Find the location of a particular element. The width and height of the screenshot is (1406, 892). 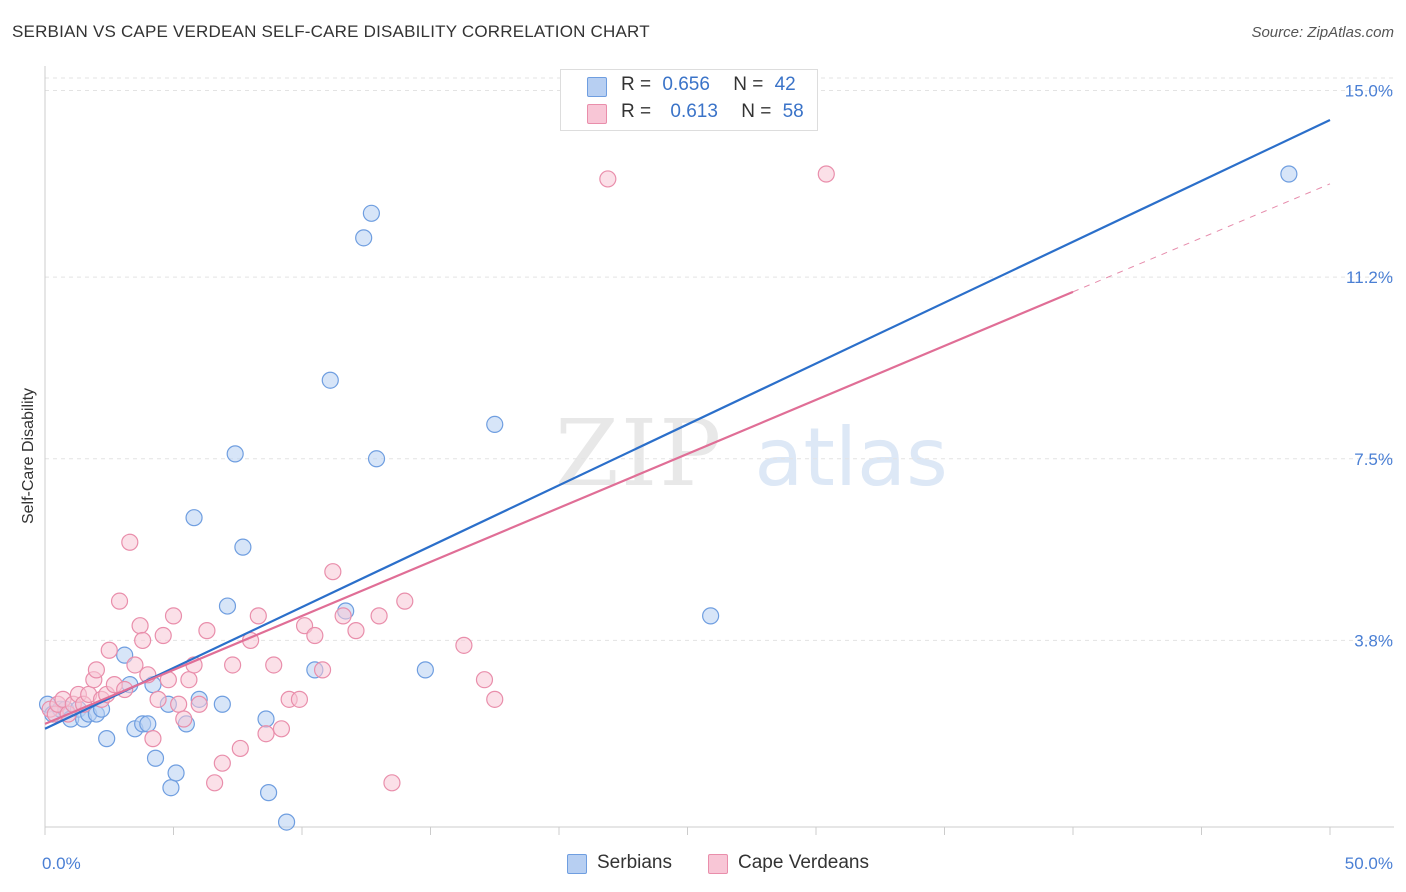

watermark-atlas: atlas is located at coordinates (851, 457).